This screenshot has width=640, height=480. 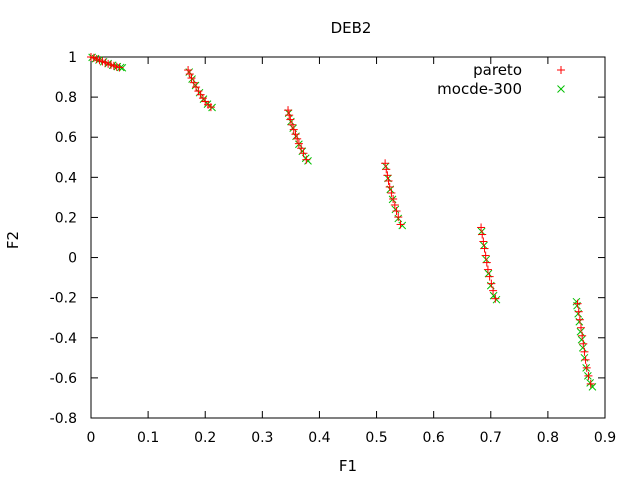 What do you see at coordinates (66, 218) in the screenshot?
I see `y-tick-label: 0.2` at bounding box center [66, 218].